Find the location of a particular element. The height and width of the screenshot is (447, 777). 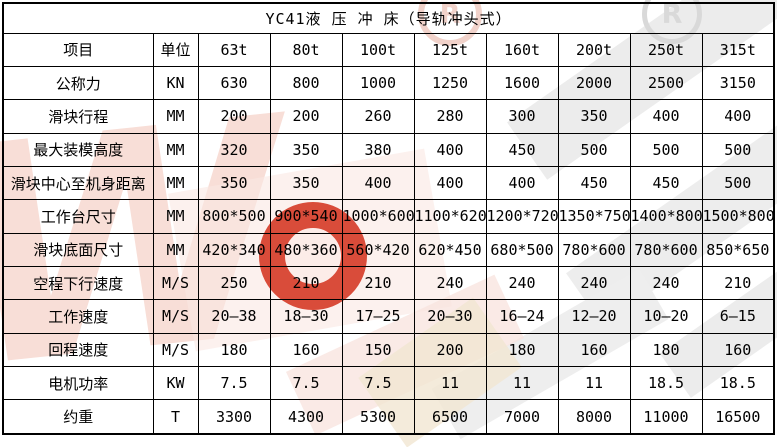

value-cell: 3150 is located at coordinates (738, 83).